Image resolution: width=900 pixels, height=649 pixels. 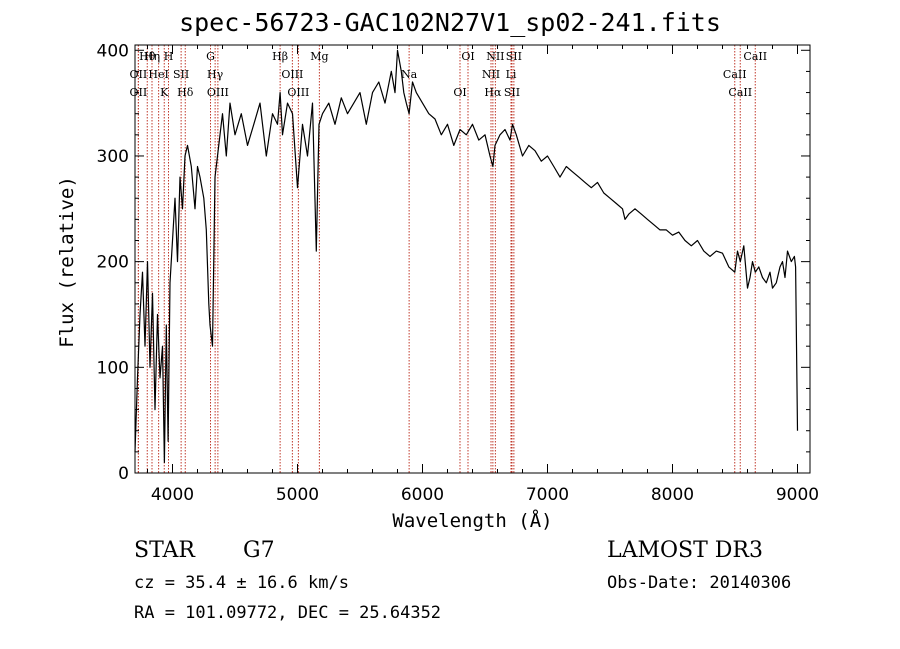 I want to click on line-label: Hθ, so click(x=147, y=56).